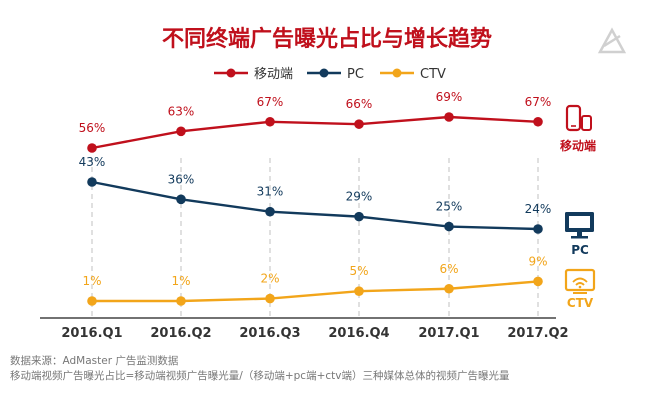  I want to click on series-1-data-label-2: 31%, so click(270, 192).